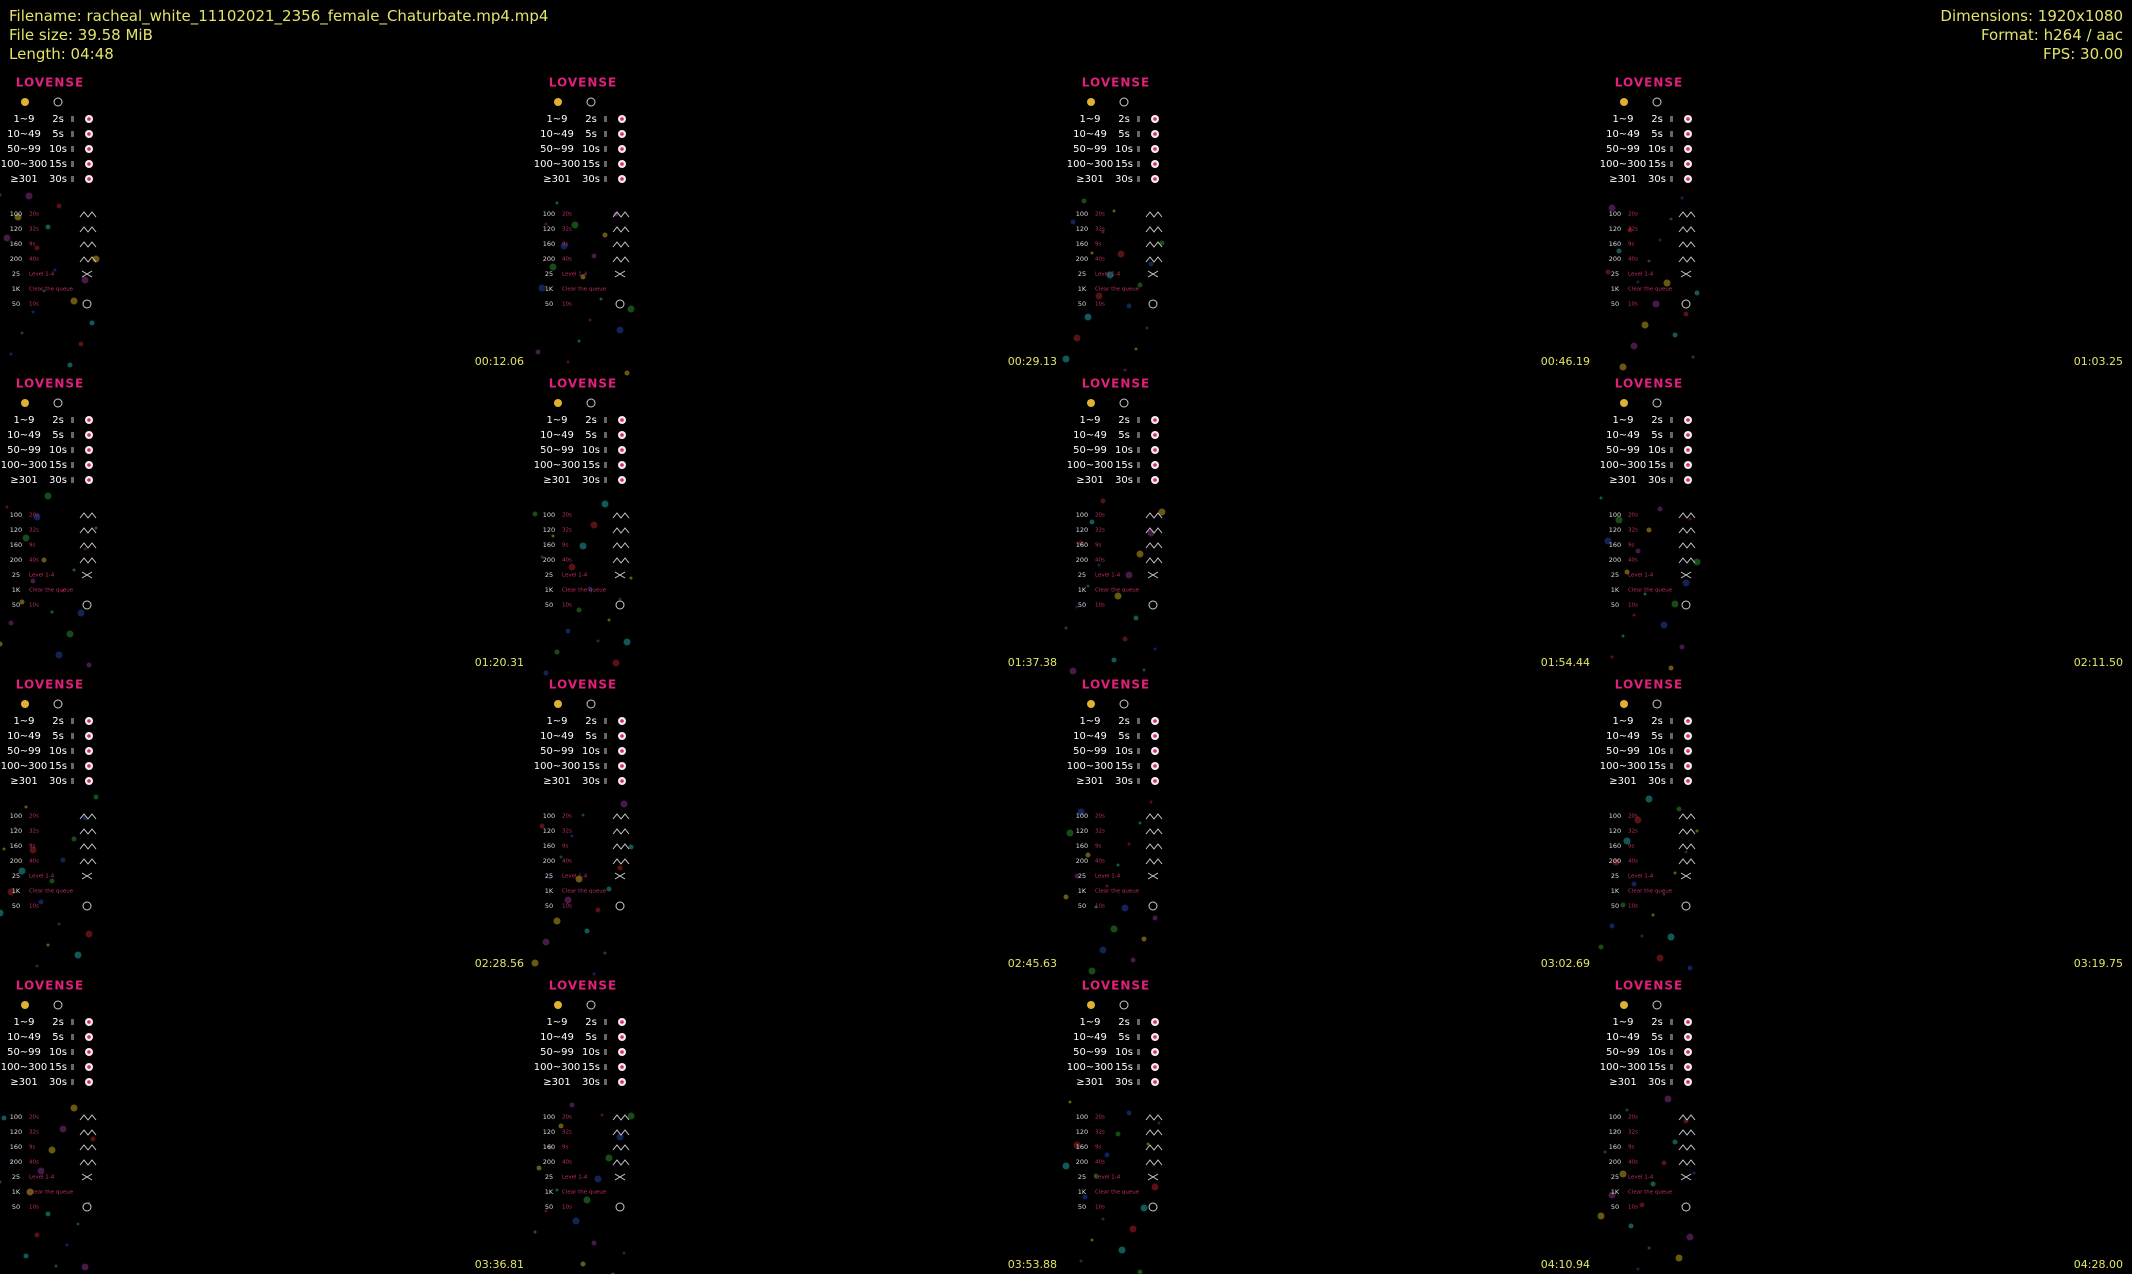 This screenshot has height=1274, width=2132. Describe the element at coordinates (1090, 435) in the screenshot. I see `tip-range: 10~49` at that location.